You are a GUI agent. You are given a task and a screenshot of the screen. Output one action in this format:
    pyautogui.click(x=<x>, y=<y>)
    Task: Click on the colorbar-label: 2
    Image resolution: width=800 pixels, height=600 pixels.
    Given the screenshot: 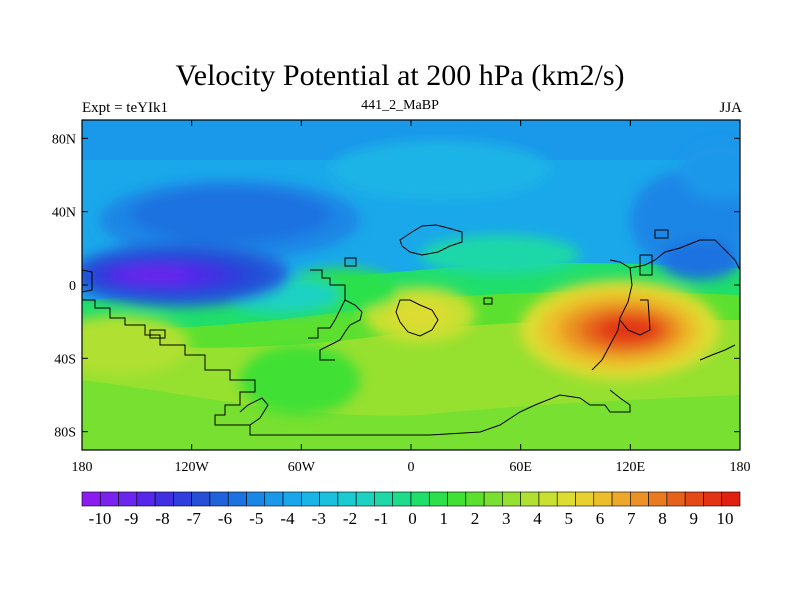 What is the action you would take?
    pyautogui.click(x=475, y=518)
    